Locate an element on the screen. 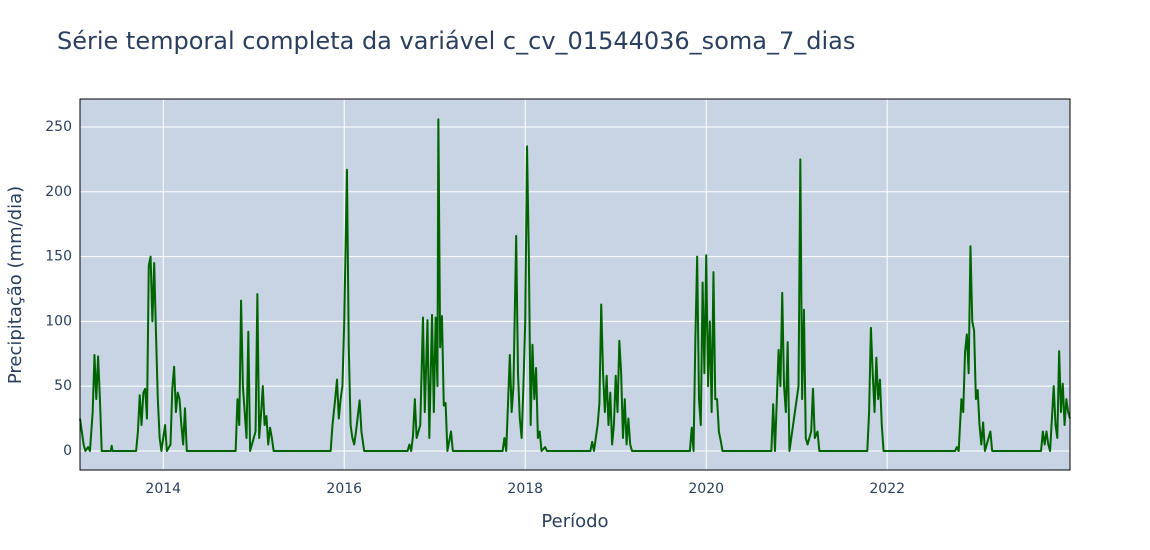  y-tick-label: 250 is located at coordinates (58, 127).